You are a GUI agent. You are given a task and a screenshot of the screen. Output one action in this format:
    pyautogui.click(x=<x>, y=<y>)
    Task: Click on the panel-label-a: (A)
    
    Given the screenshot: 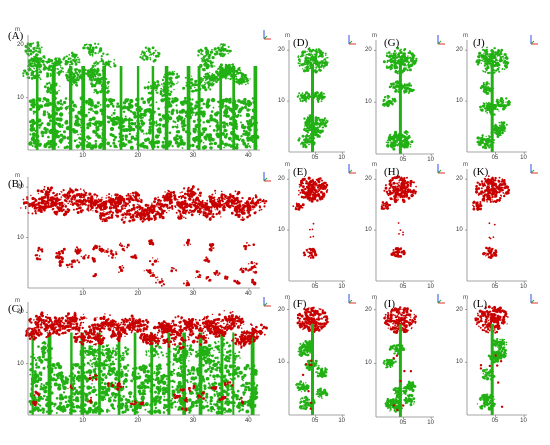 What is the action you would take?
    pyautogui.click(x=16, y=36)
    